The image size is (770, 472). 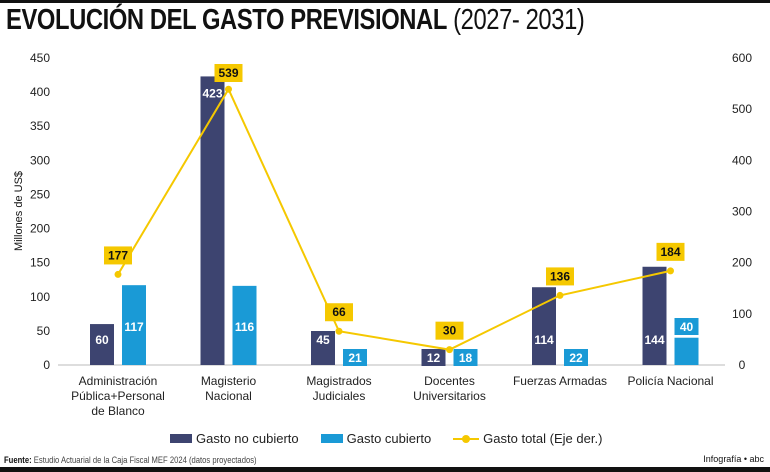 I want to click on bar-data-label: 60, so click(x=102, y=340).